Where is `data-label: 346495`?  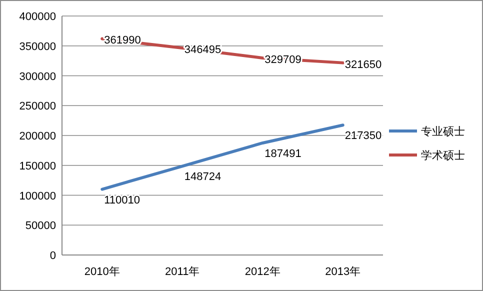 data-label: 346495 is located at coordinates (203, 50).